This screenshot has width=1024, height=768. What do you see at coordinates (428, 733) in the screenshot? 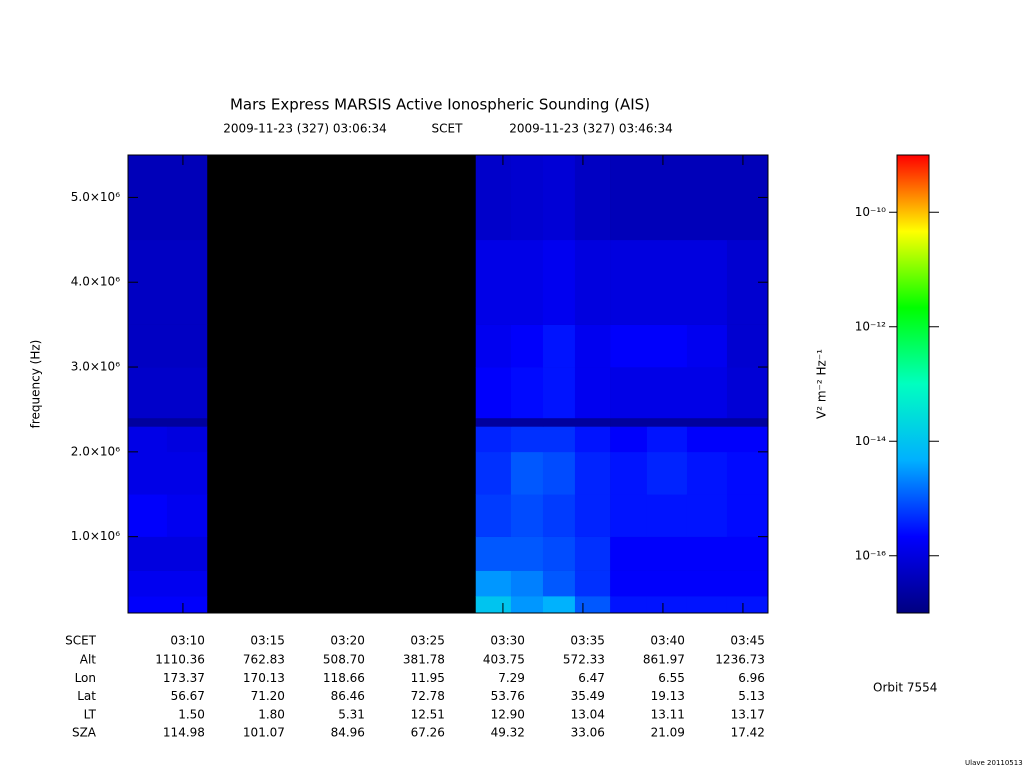
I see `ephemeris-value: 67.26` at bounding box center [428, 733].